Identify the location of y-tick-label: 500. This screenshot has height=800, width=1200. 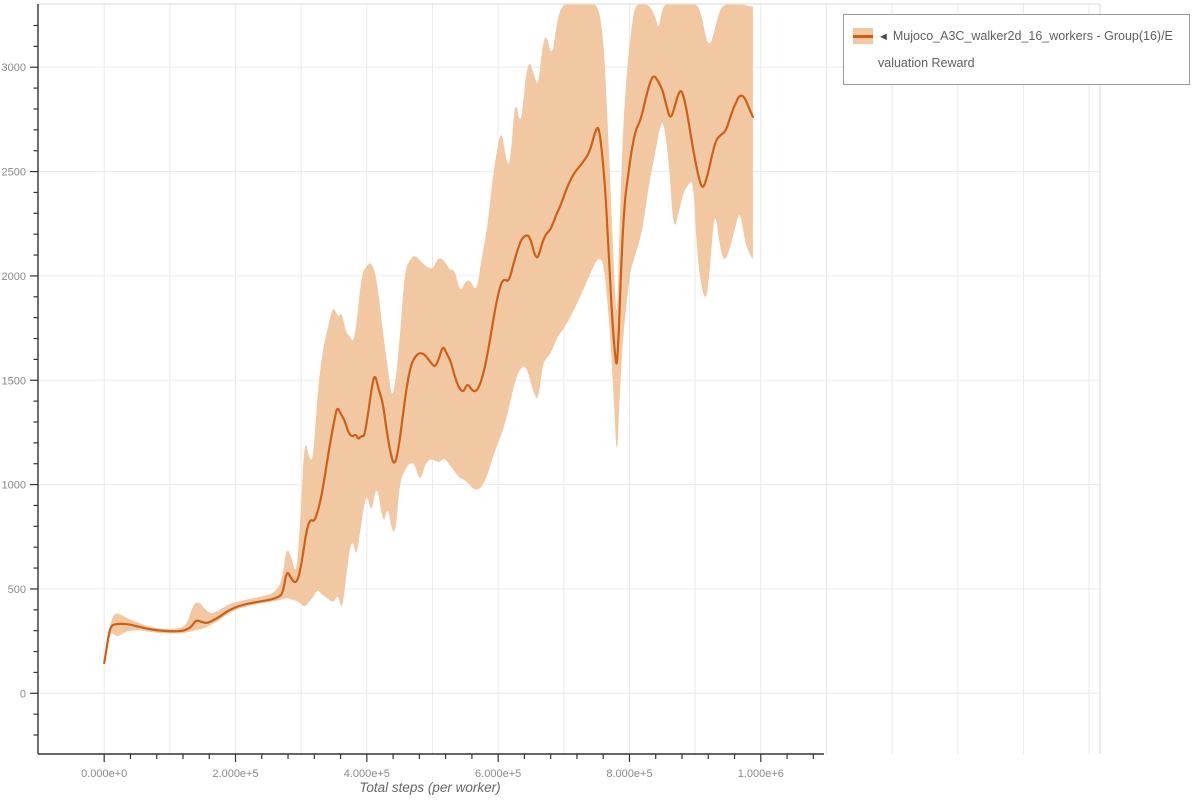
(17, 590).